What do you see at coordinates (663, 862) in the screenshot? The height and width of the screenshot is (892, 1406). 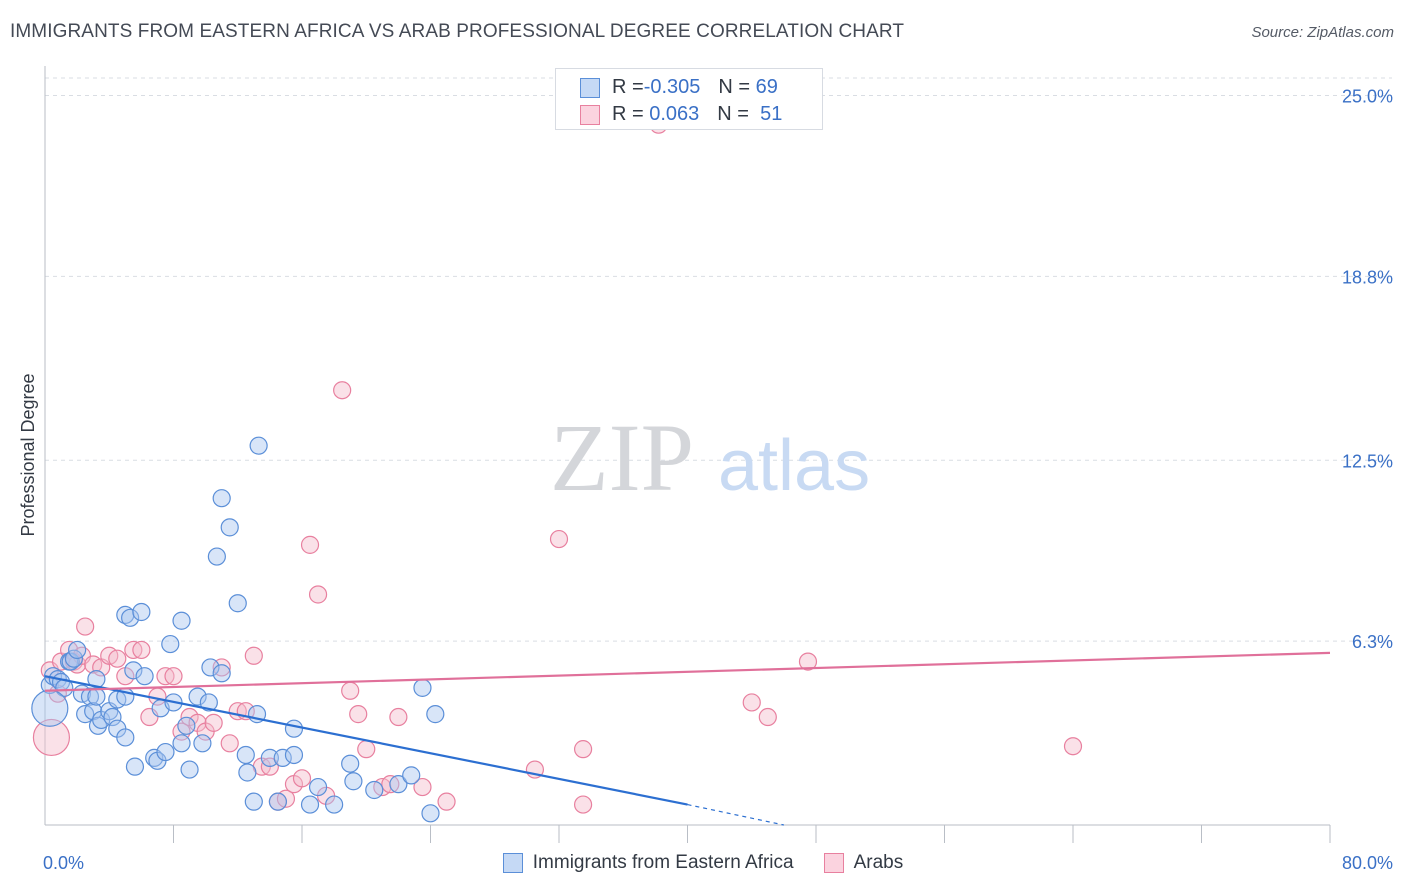 I see `legend-label: Immigrants from Eastern Africa` at bounding box center [663, 862].